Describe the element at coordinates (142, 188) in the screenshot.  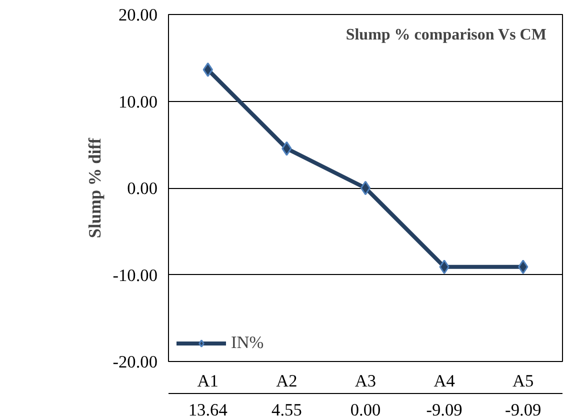
I see `y-tick-label: 0.00` at that location.